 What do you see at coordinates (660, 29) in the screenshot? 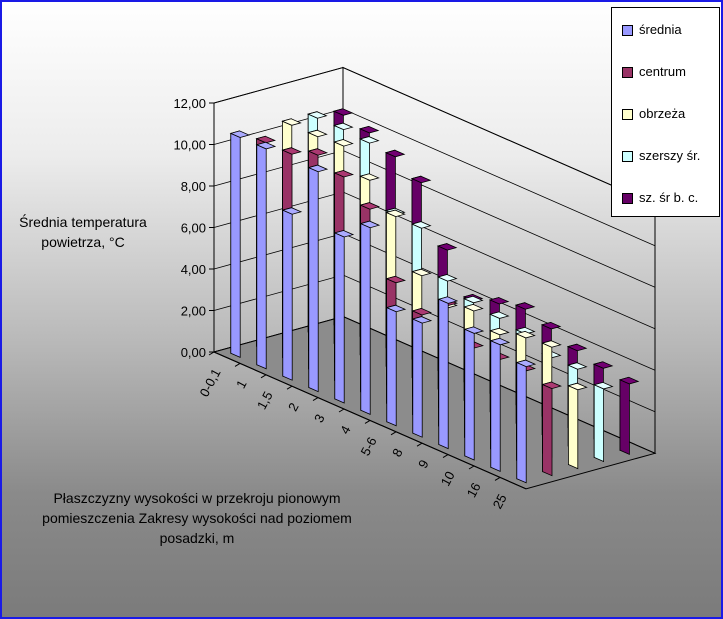
I see `legend-label: średnia` at bounding box center [660, 29].